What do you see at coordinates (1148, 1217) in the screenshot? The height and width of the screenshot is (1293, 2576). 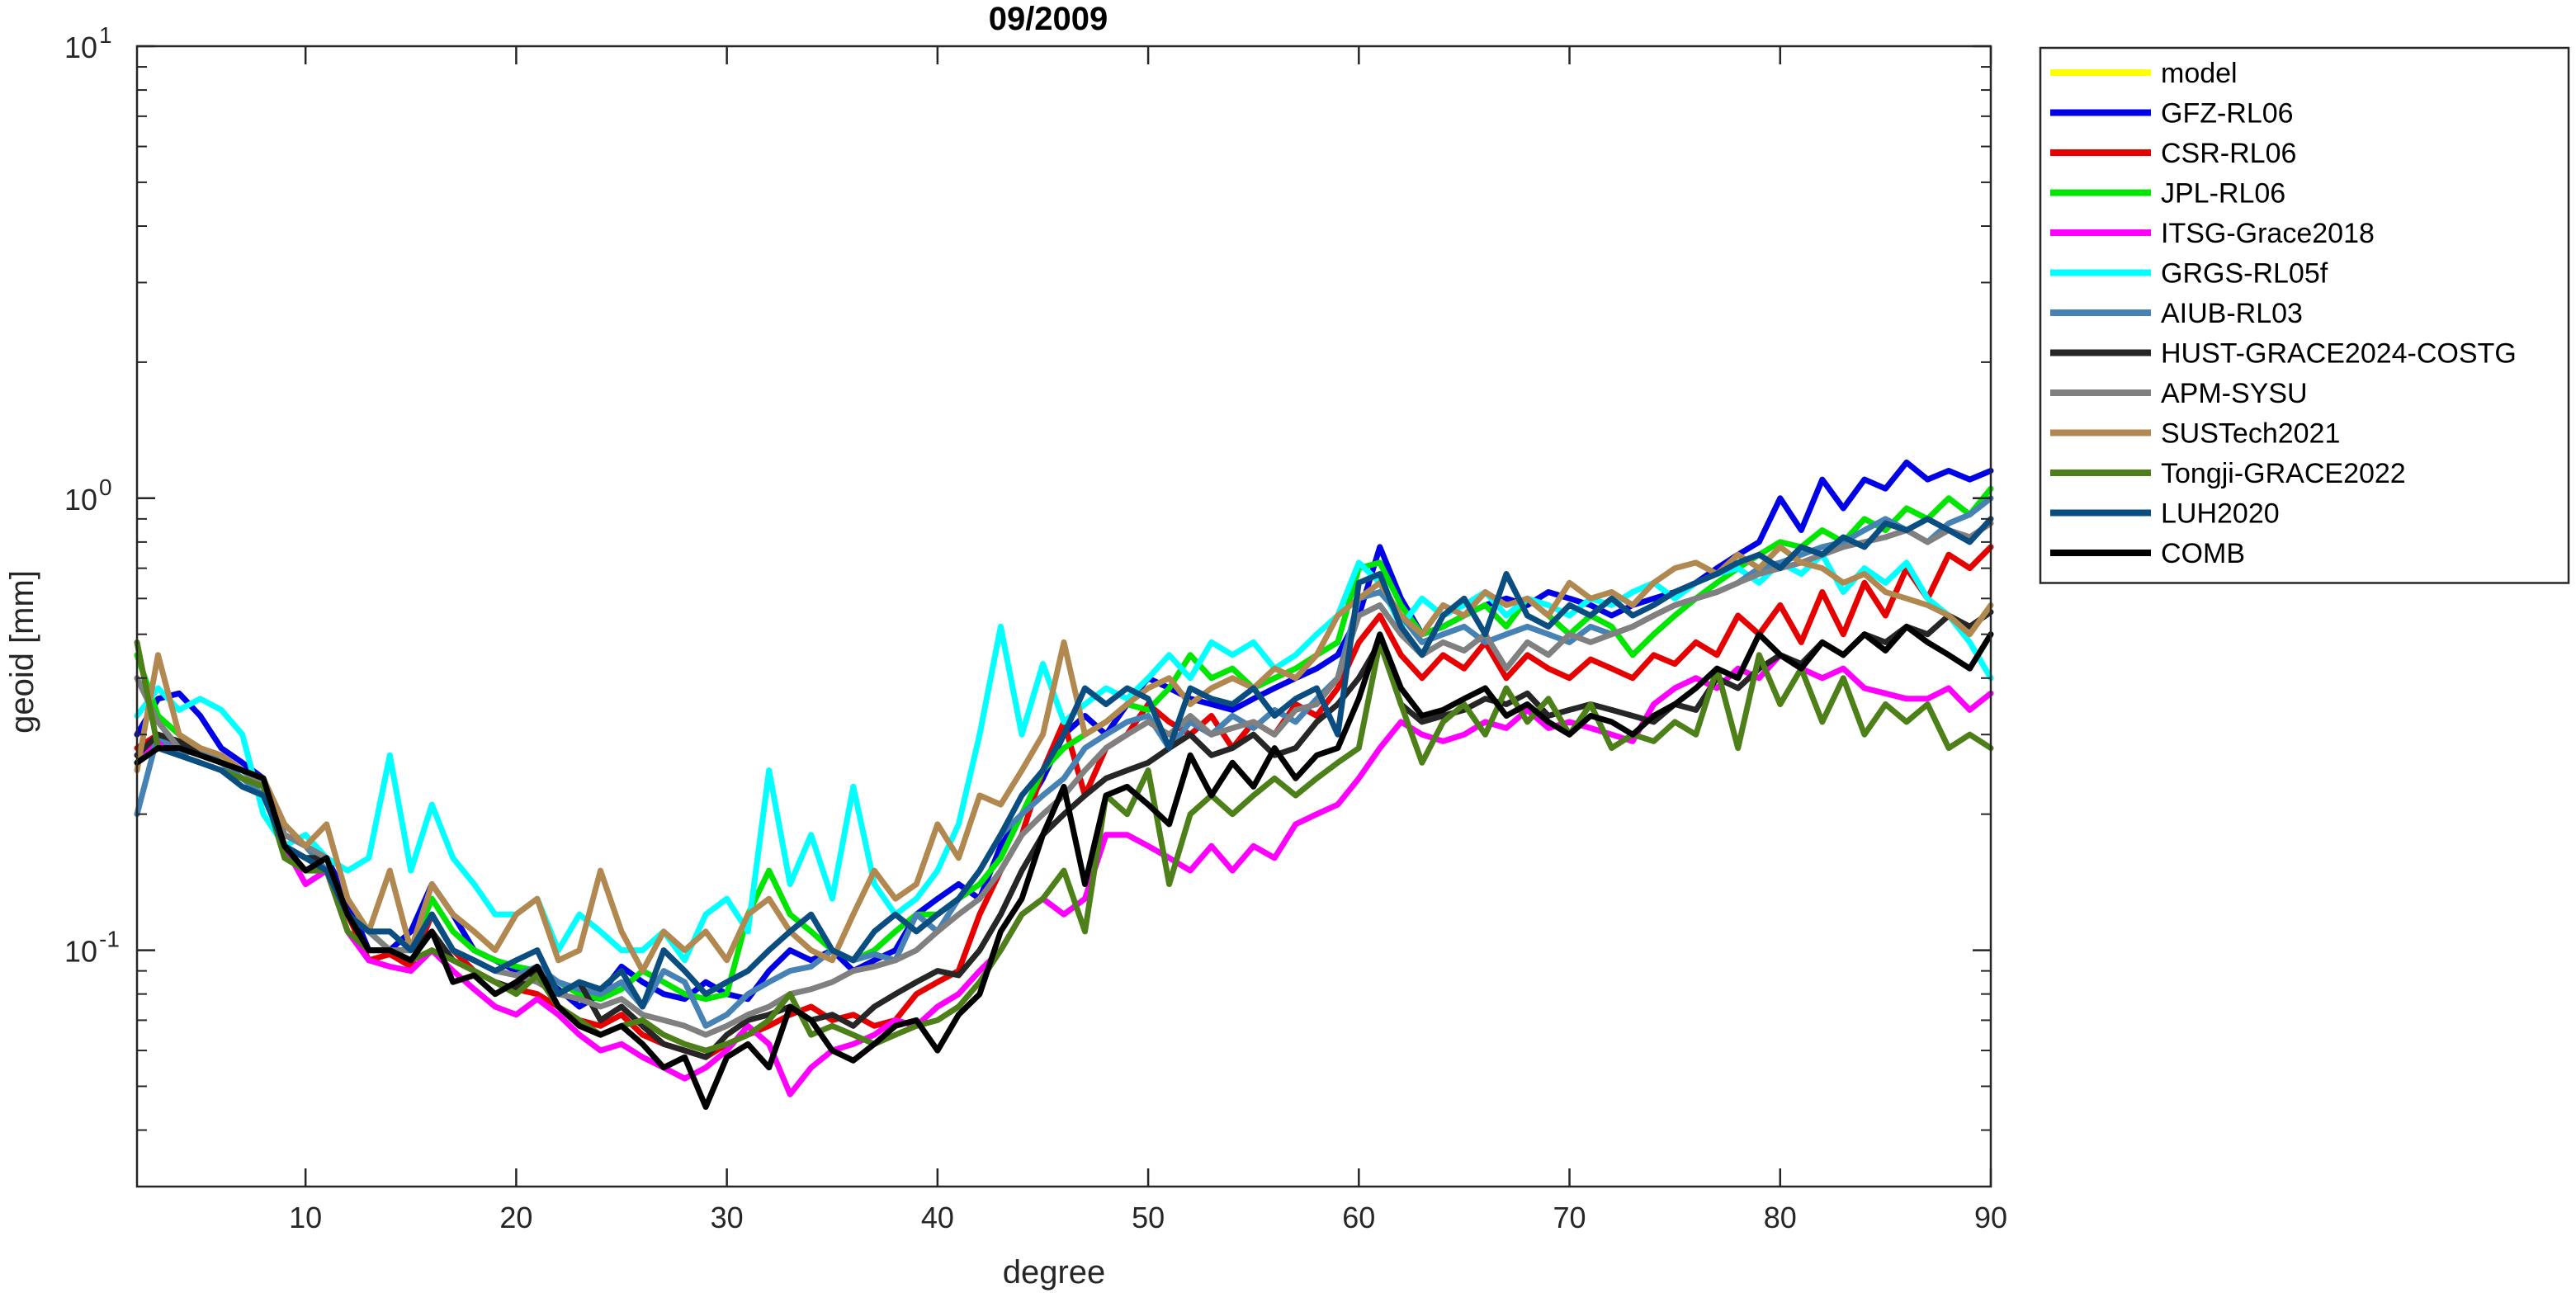 I see `x-tick-label: 50` at bounding box center [1148, 1217].